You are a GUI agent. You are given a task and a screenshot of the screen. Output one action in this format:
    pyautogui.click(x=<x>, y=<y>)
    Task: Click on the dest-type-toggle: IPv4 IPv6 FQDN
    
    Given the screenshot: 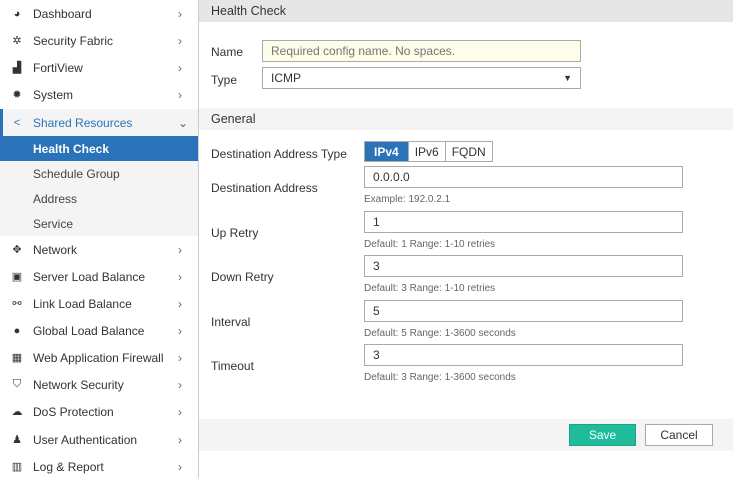 What is the action you would take?
    pyautogui.click(x=428, y=151)
    